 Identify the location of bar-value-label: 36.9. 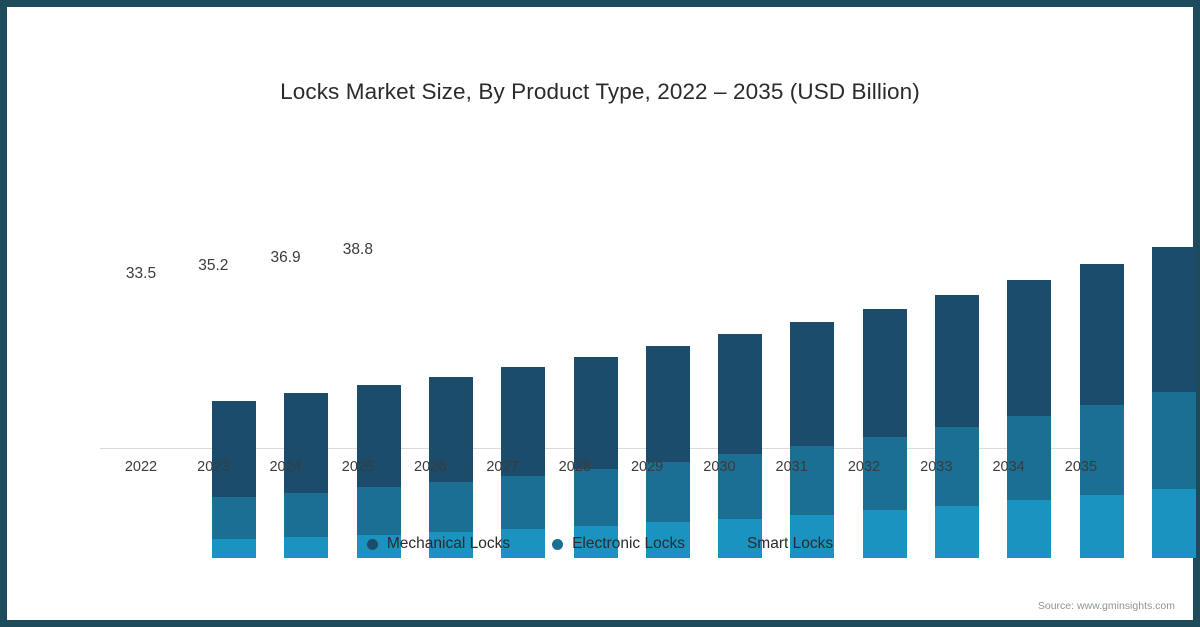
(285, 258).